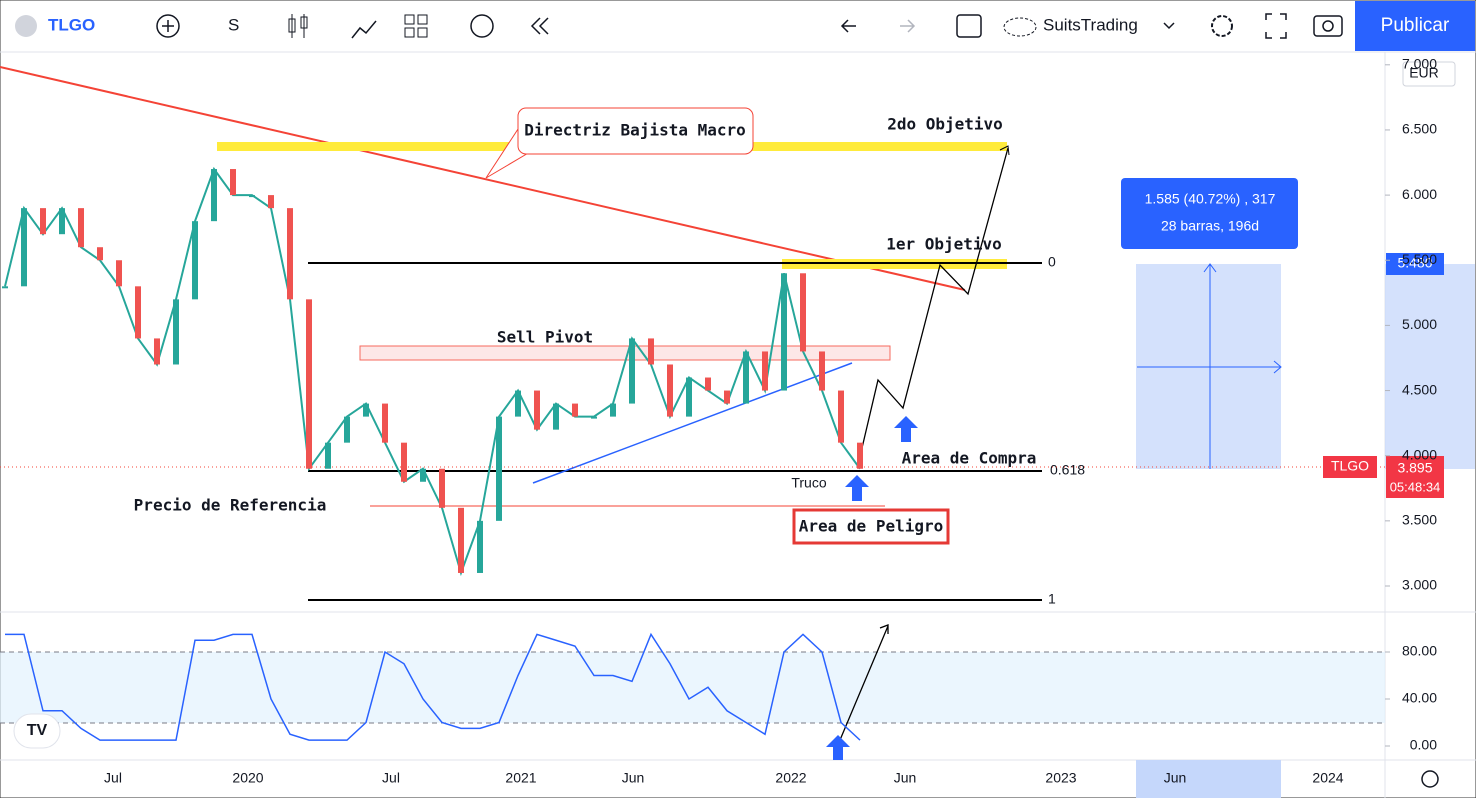  Describe the element at coordinates (1419, 698) in the screenshot. I see `osc-tick-label: 40.00` at that location.